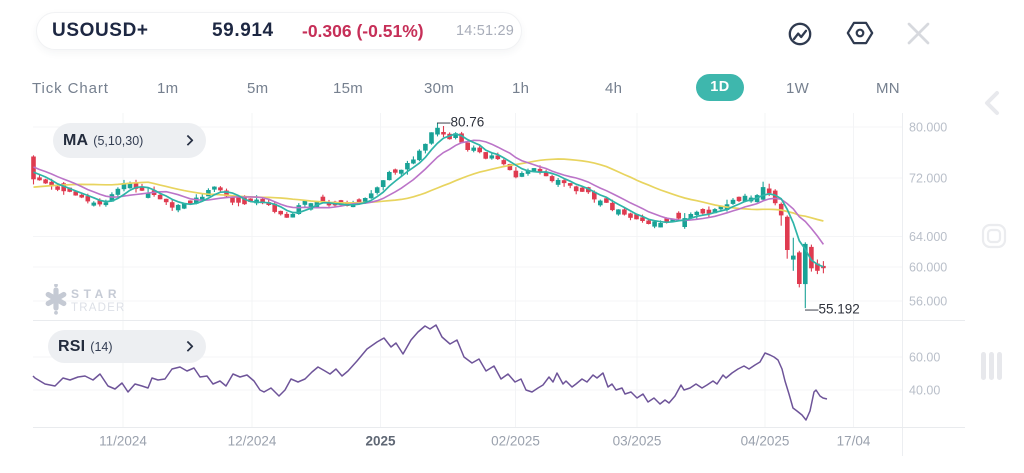 The width and height of the screenshot is (1024, 473). What do you see at coordinates (928, 268) in the screenshot?
I see `svg-text: 60.000` at bounding box center [928, 268].